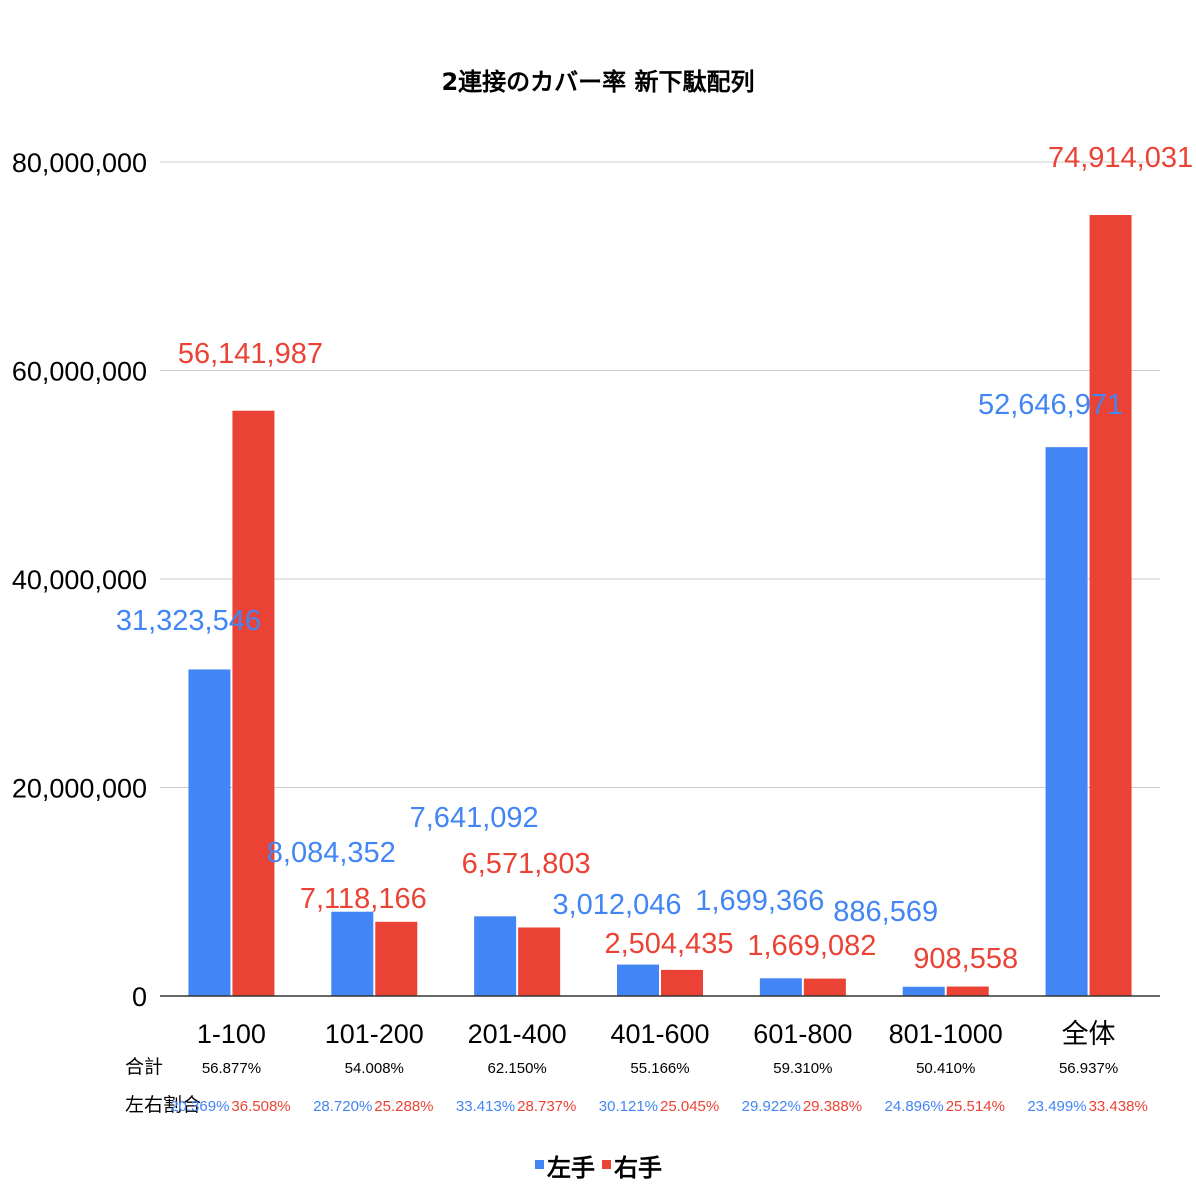 The height and width of the screenshot is (1196, 1196). What do you see at coordinates (606, 1164) in the screenshot?
I see `legend-swatch-right` at bounding box center [606, 1164].